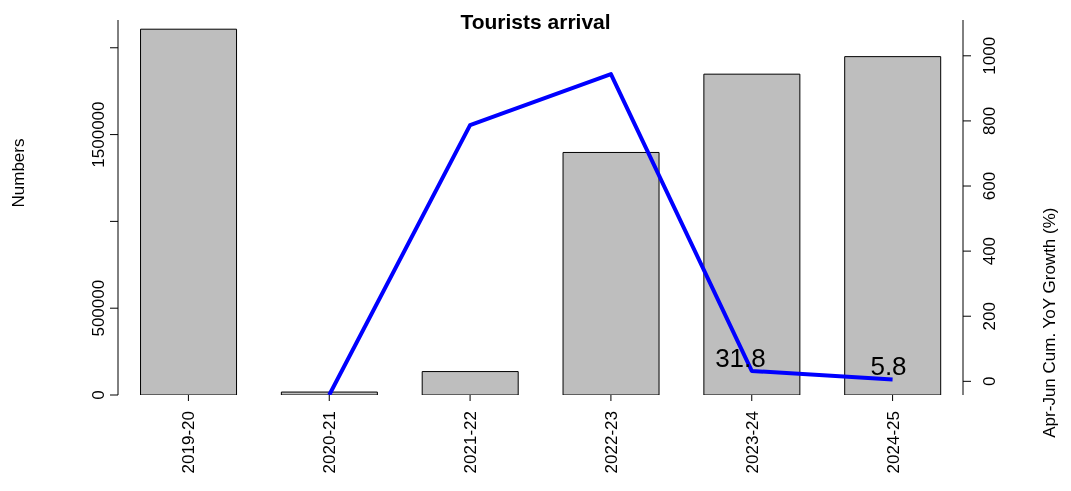 Image resolution: width=1071 pixels, height=491 pixels. I want to click on data-label: 5.8, so click(888, 366).